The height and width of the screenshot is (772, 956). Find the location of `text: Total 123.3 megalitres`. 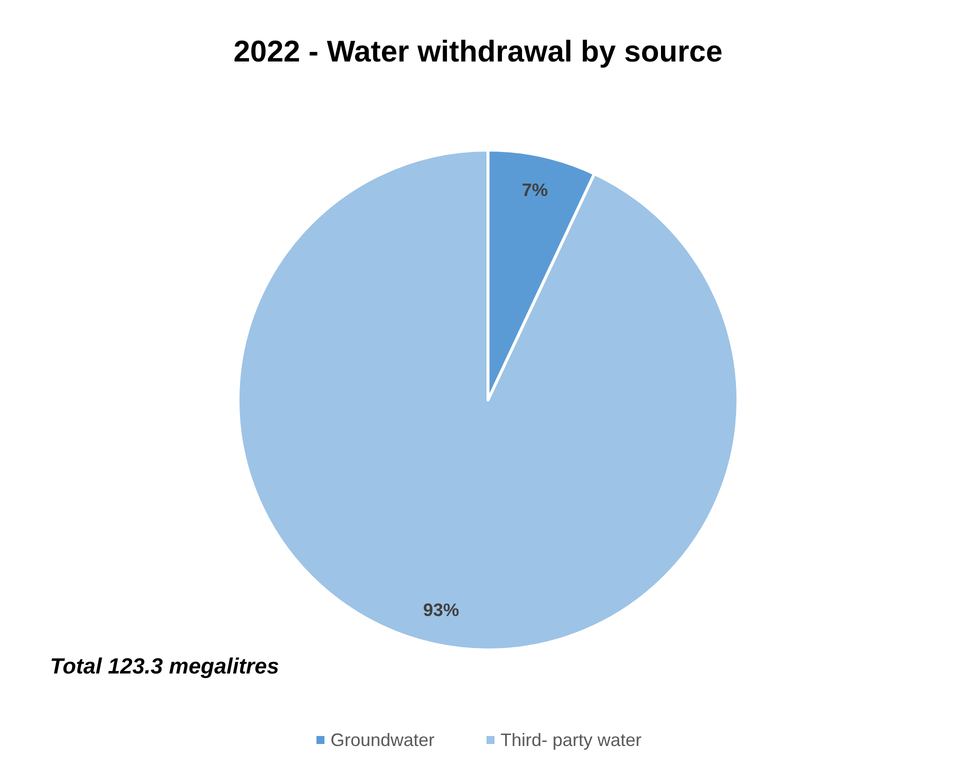

text: Total 123.3 megalitres is located at coordinates (165, 666).